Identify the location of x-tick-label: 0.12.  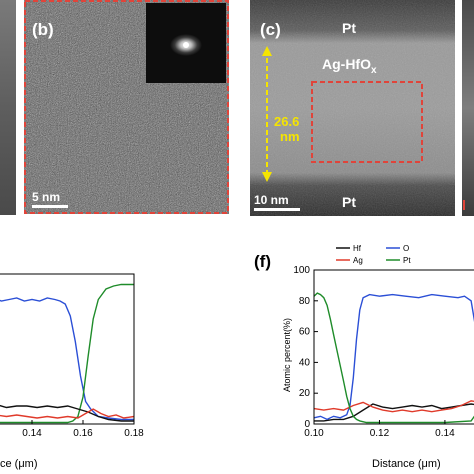
(380, 433).